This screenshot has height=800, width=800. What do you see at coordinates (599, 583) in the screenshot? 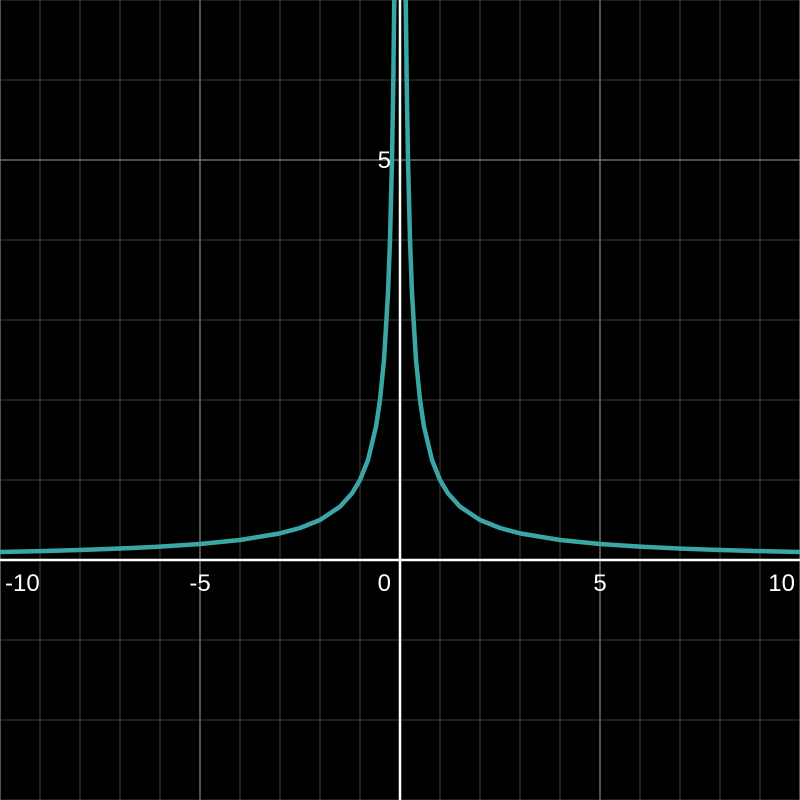
I see `x-tick-label: 5` at bounding box center [599, 583].